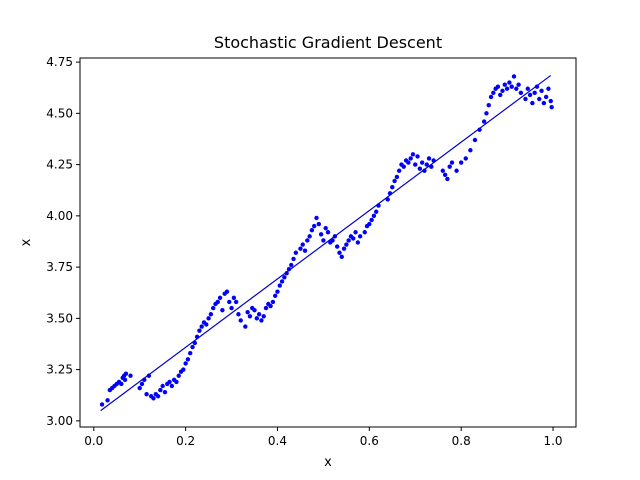  I want to click on y-tick-label: 3.75, so click(59, 267).